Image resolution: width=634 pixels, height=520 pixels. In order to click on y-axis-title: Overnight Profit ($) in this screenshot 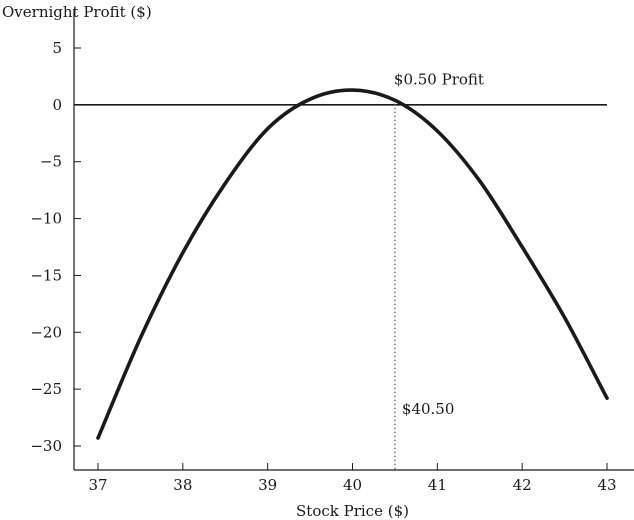, I will do `click(77, 12)`.